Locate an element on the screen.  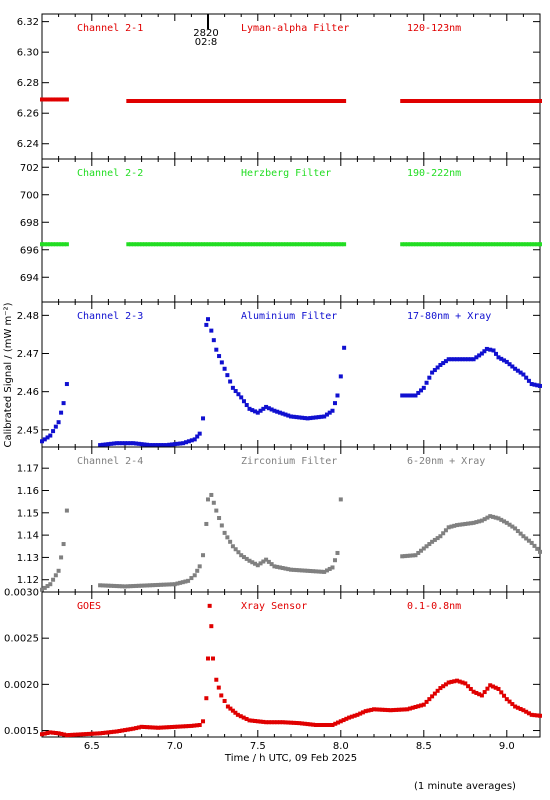
y-tick-label: 1.13 is located at coordinates (28, 558).